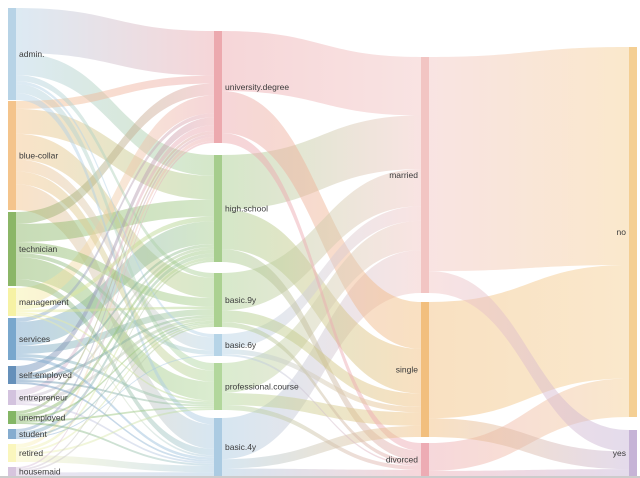  What do you see at coordinates (402, 460) in the screenshot?
I see `node-label-divorced: divorced` at bounding box center [402, 460].